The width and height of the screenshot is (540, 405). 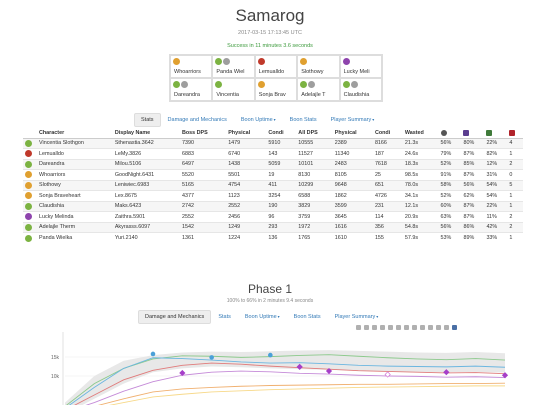 I want to click on table-cell: 4754, so click(x=246, y=185).